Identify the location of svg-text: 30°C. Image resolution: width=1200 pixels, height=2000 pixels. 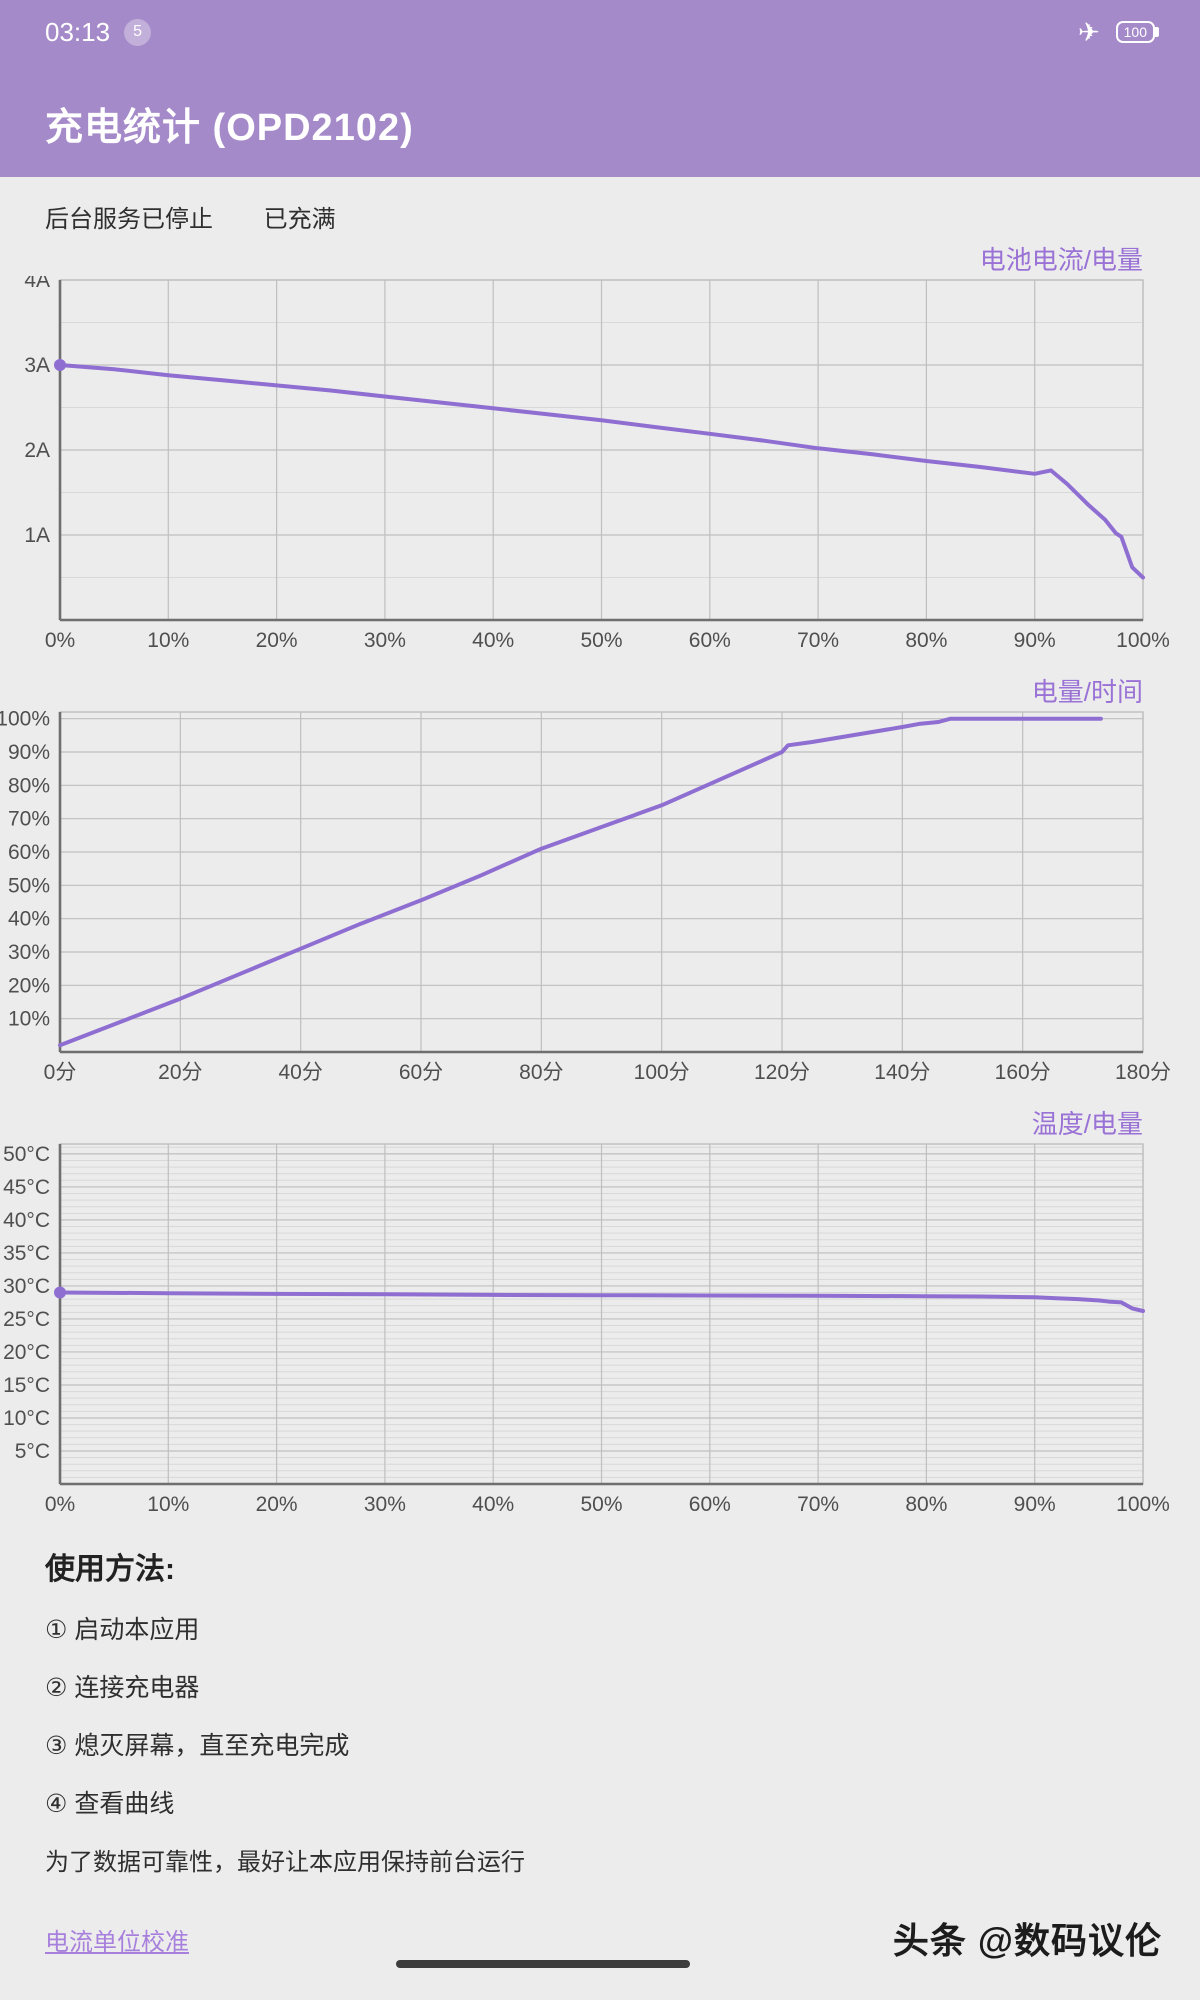
(26, 1286).